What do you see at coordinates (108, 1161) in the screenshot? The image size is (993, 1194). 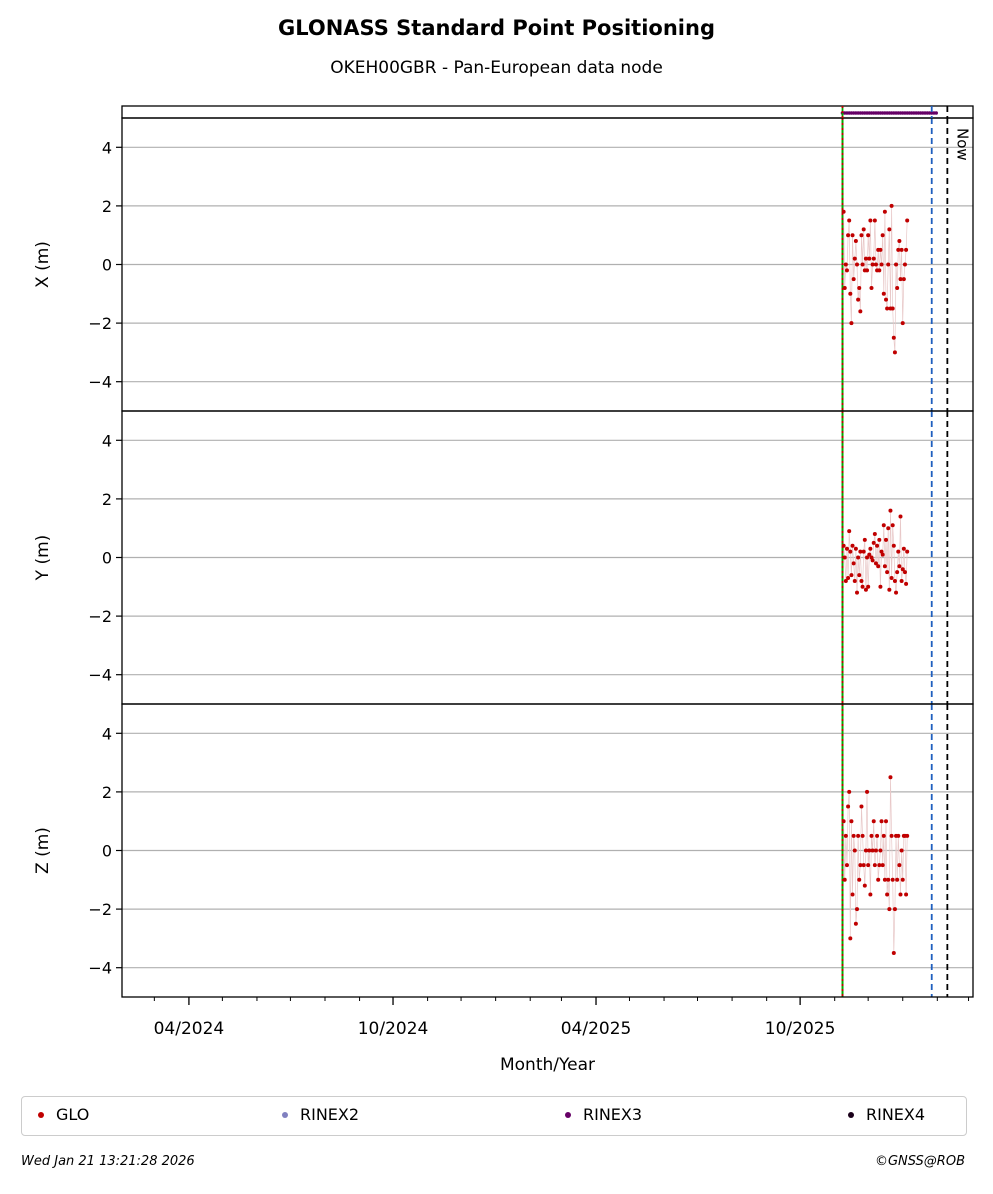 I see `footer-timestamp: Wed Jan 21 13:21:28 2026` at bounding box center [108, 1161].